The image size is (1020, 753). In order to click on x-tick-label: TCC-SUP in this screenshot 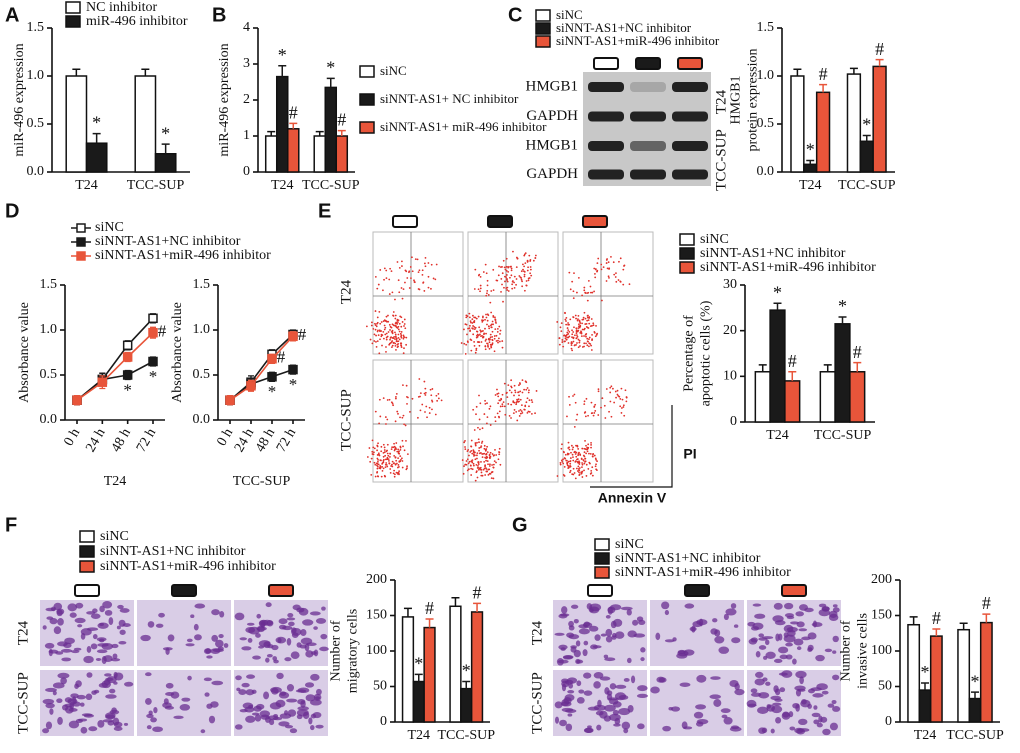, I will do `click(867, 185)`.